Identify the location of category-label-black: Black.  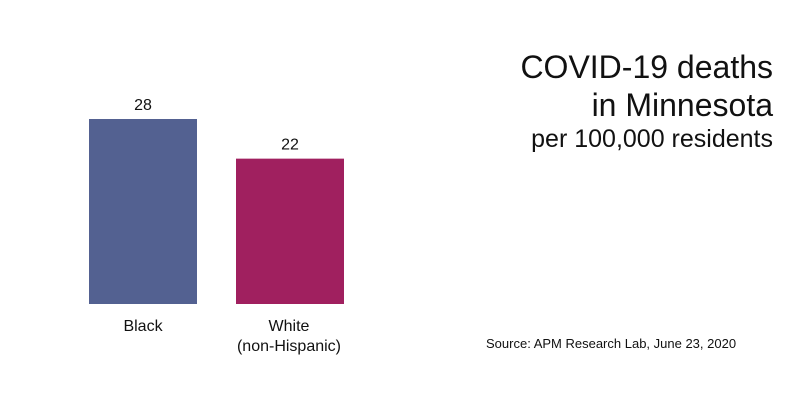
(143, 326).